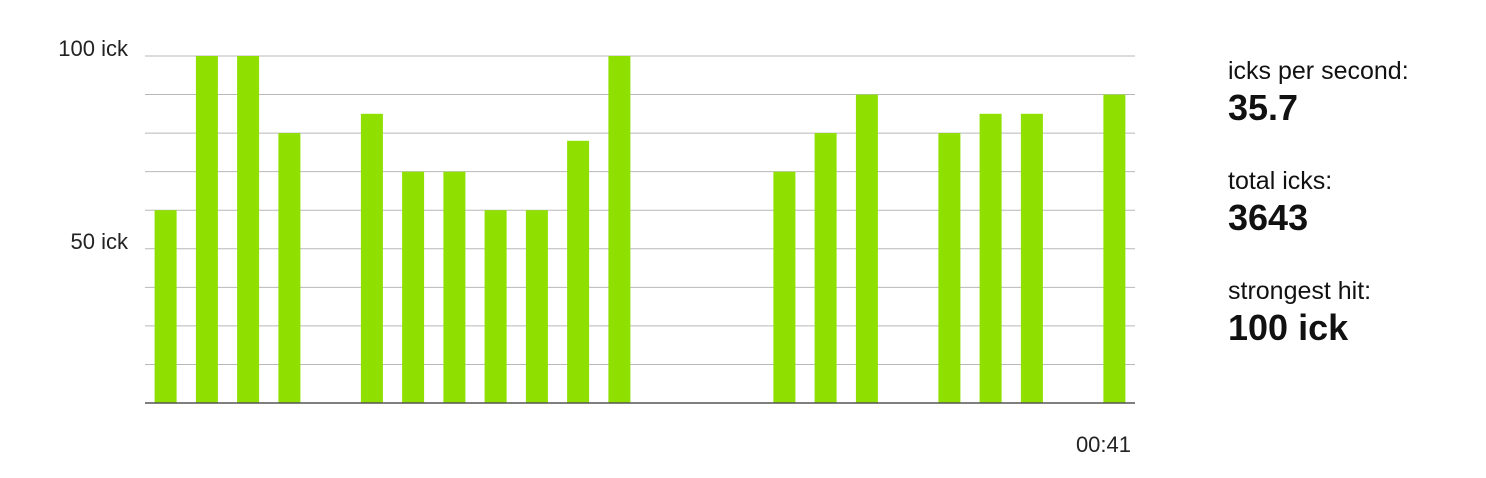  I want to click on y-tick-label: 100 ick, so click(93, 48).